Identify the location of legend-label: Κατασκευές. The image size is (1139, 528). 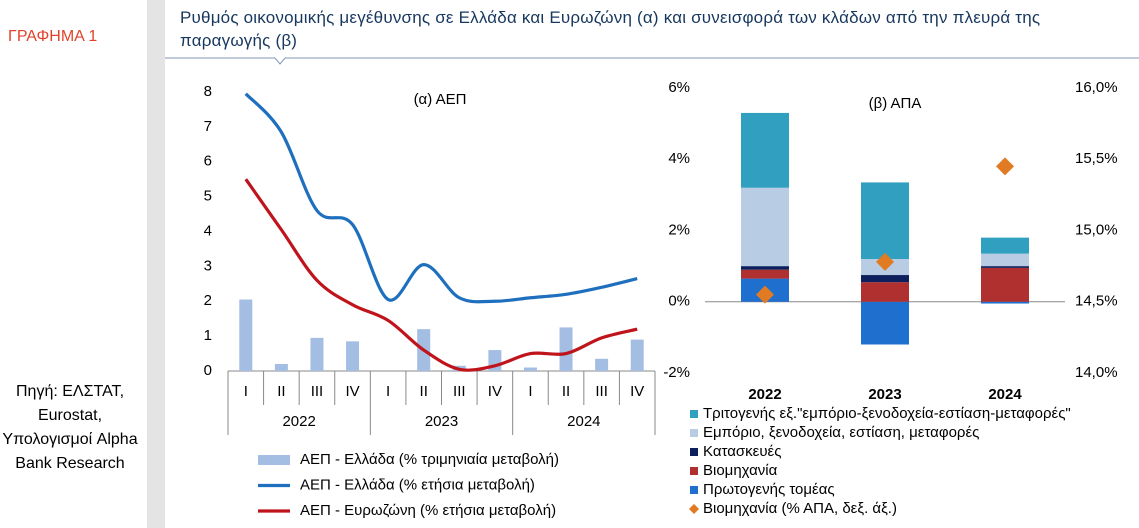
(742, 451).